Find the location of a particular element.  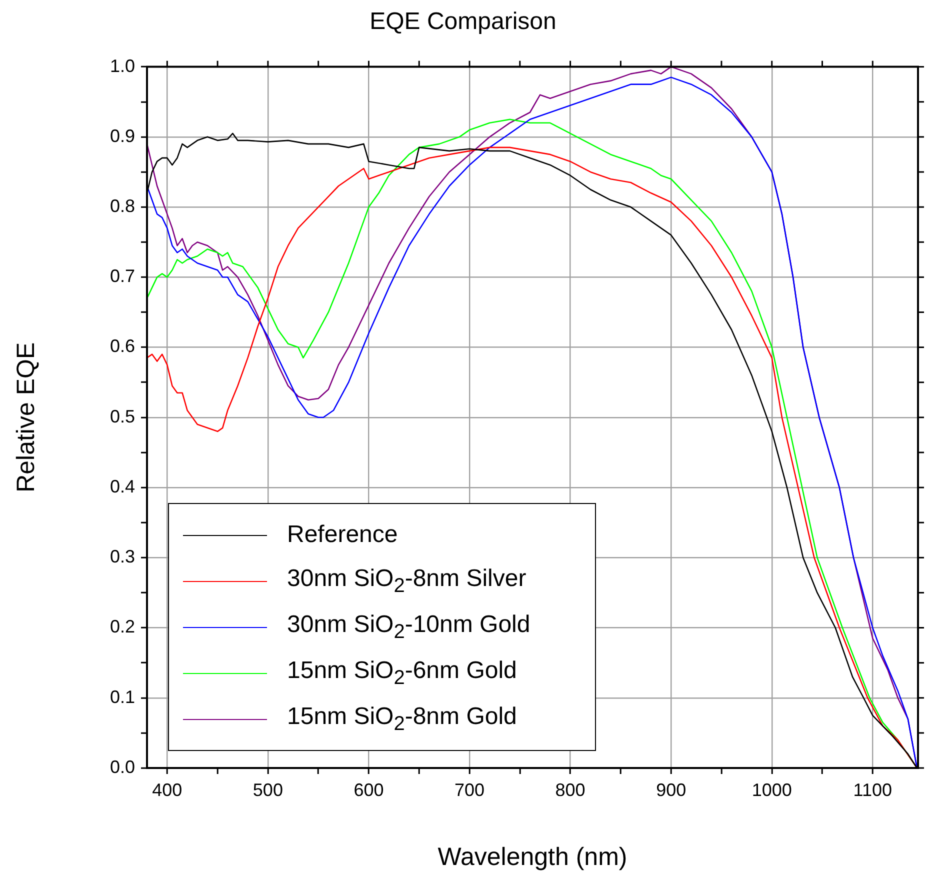

chart-title: EQE Comparison is located at coordinates (463, 22).